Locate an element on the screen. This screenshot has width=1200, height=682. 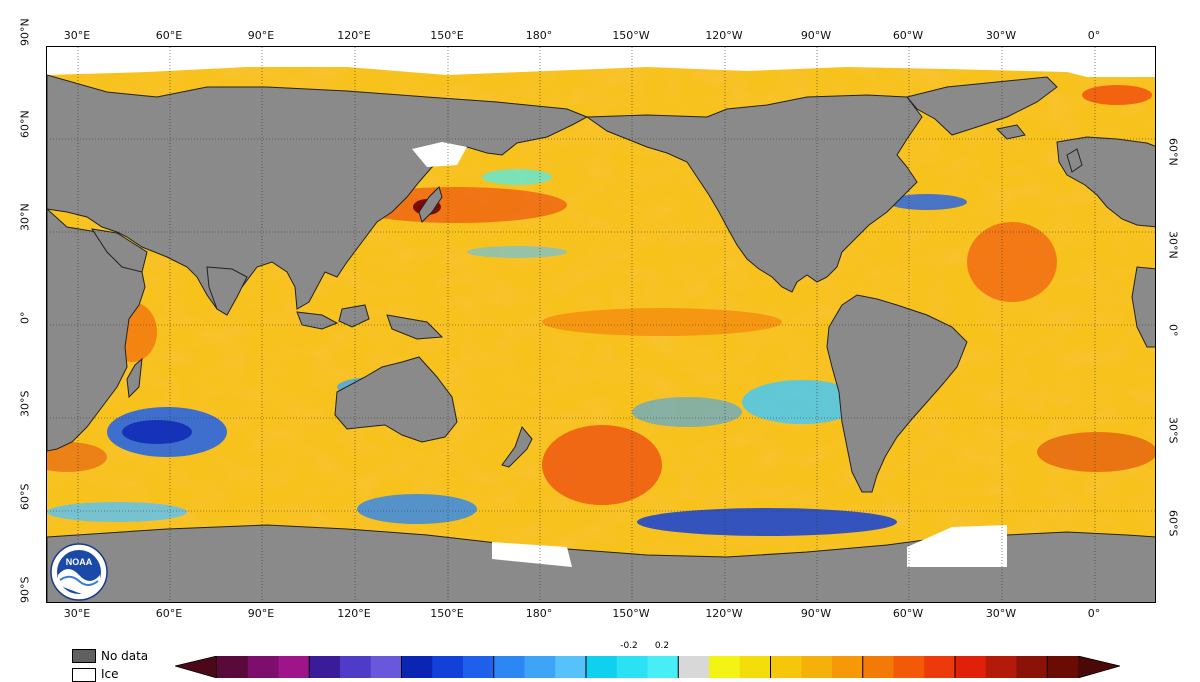
lat-tick-left: 60°S is located at coordinates (25, 496).